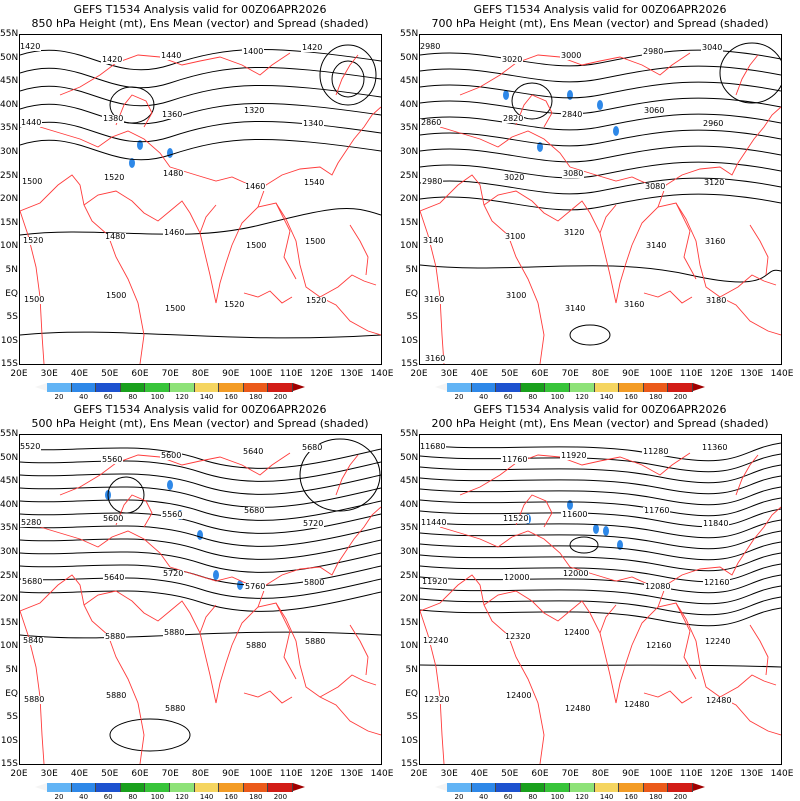 The image size is (800, 801). What do you see at coordinates (409, 152) in the screenshot?
I see `lat-tick-label: 30N` at bounding box center [409, 152].